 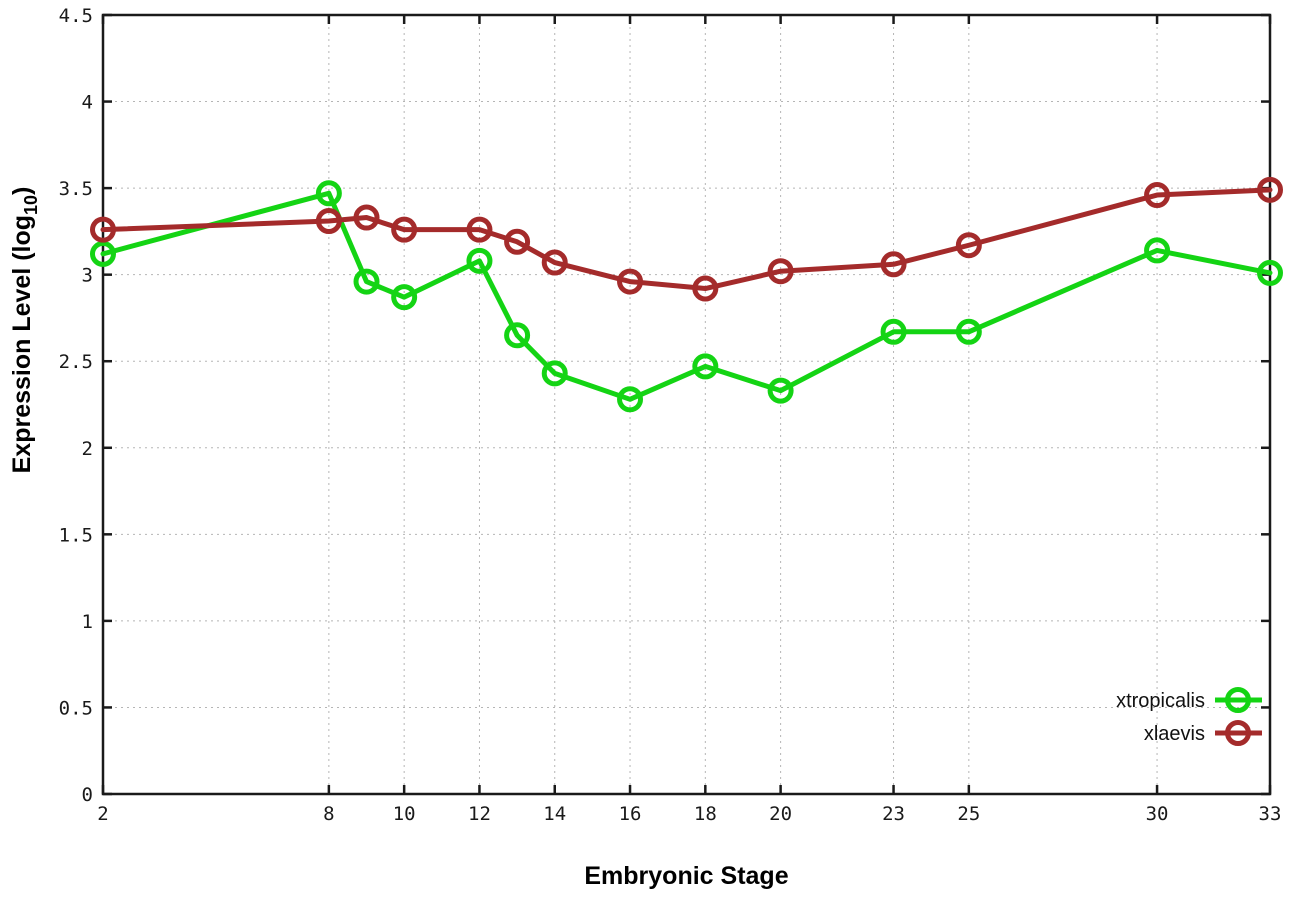 I want to click on x-tick-label: 25, so click(x=968, y=814).